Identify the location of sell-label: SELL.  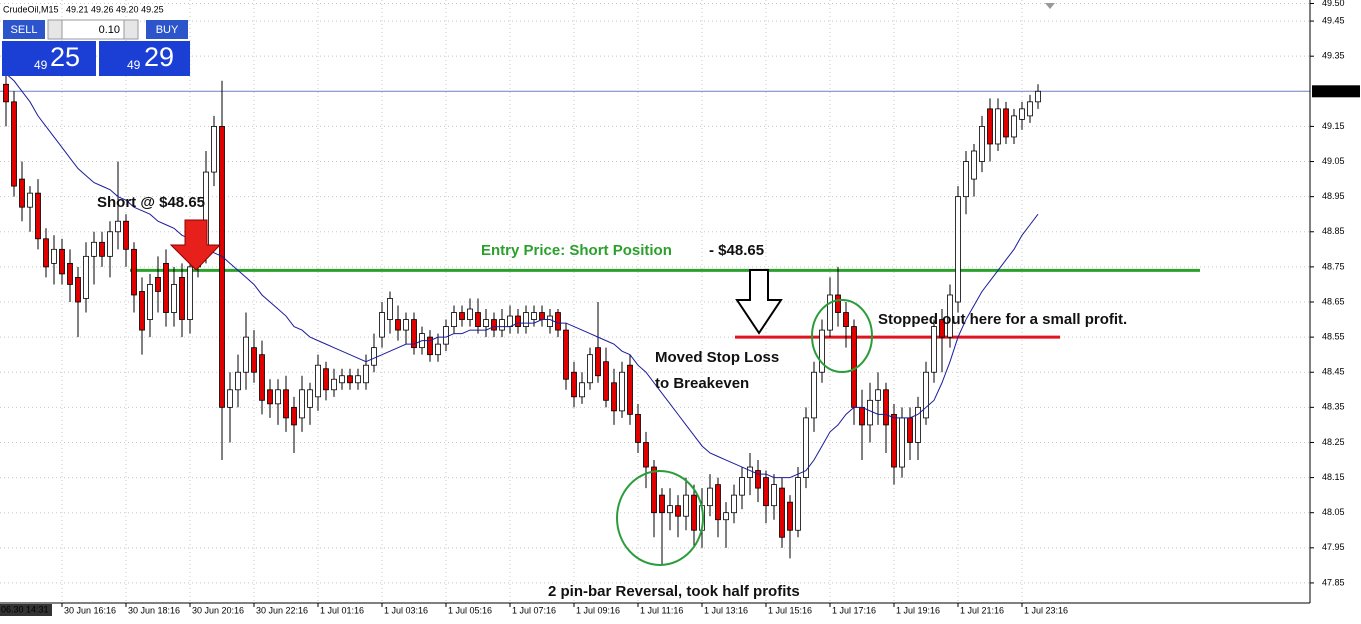
(24, 30).